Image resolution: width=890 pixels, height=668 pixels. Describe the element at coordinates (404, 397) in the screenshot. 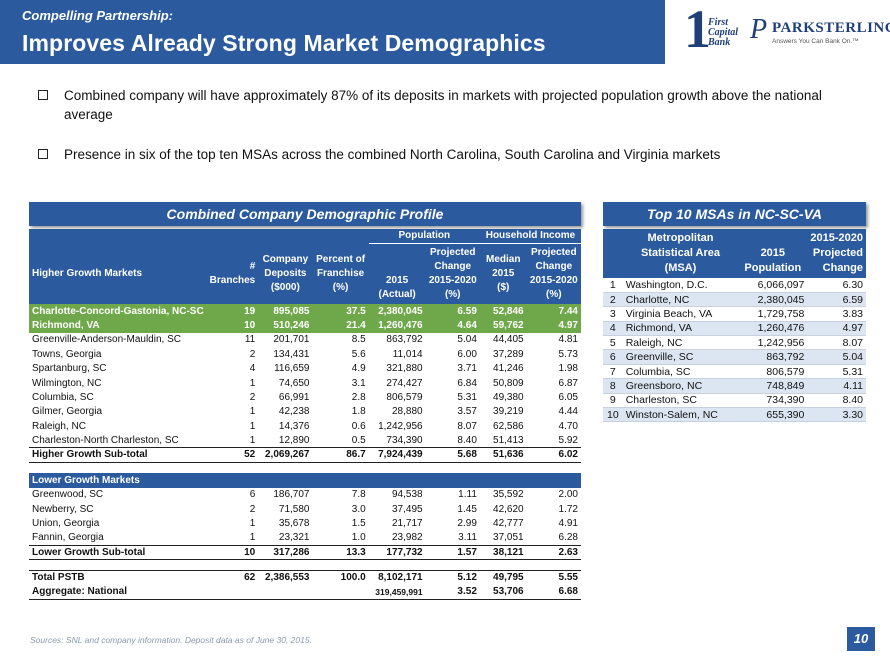

I see `cell-value: 806,579` at that location.